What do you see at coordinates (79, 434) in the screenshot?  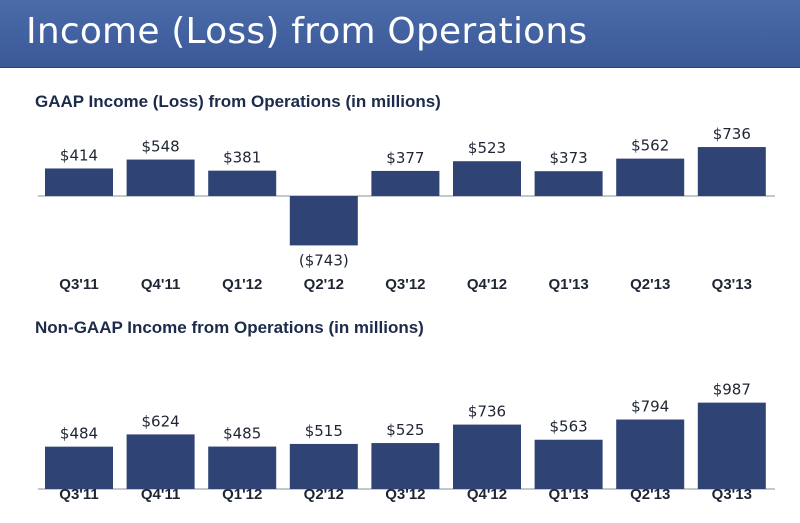 I see `data-label: $484` at bounding box center [79, 434].